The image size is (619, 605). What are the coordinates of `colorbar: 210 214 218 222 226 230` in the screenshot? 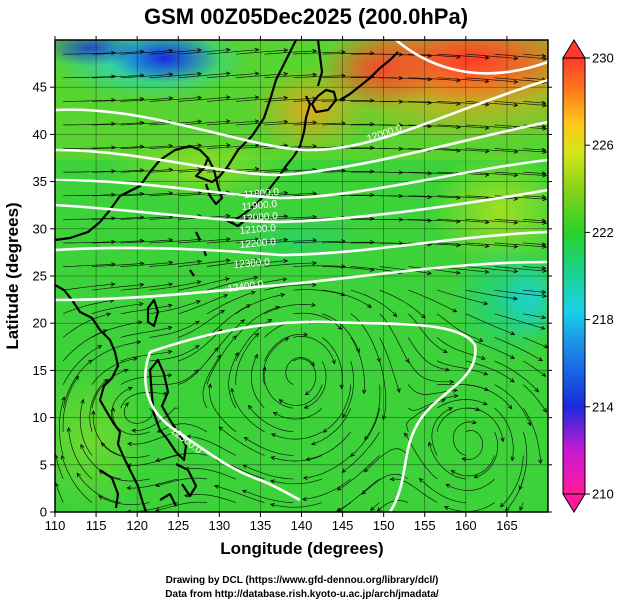 It's located at (588, 276).